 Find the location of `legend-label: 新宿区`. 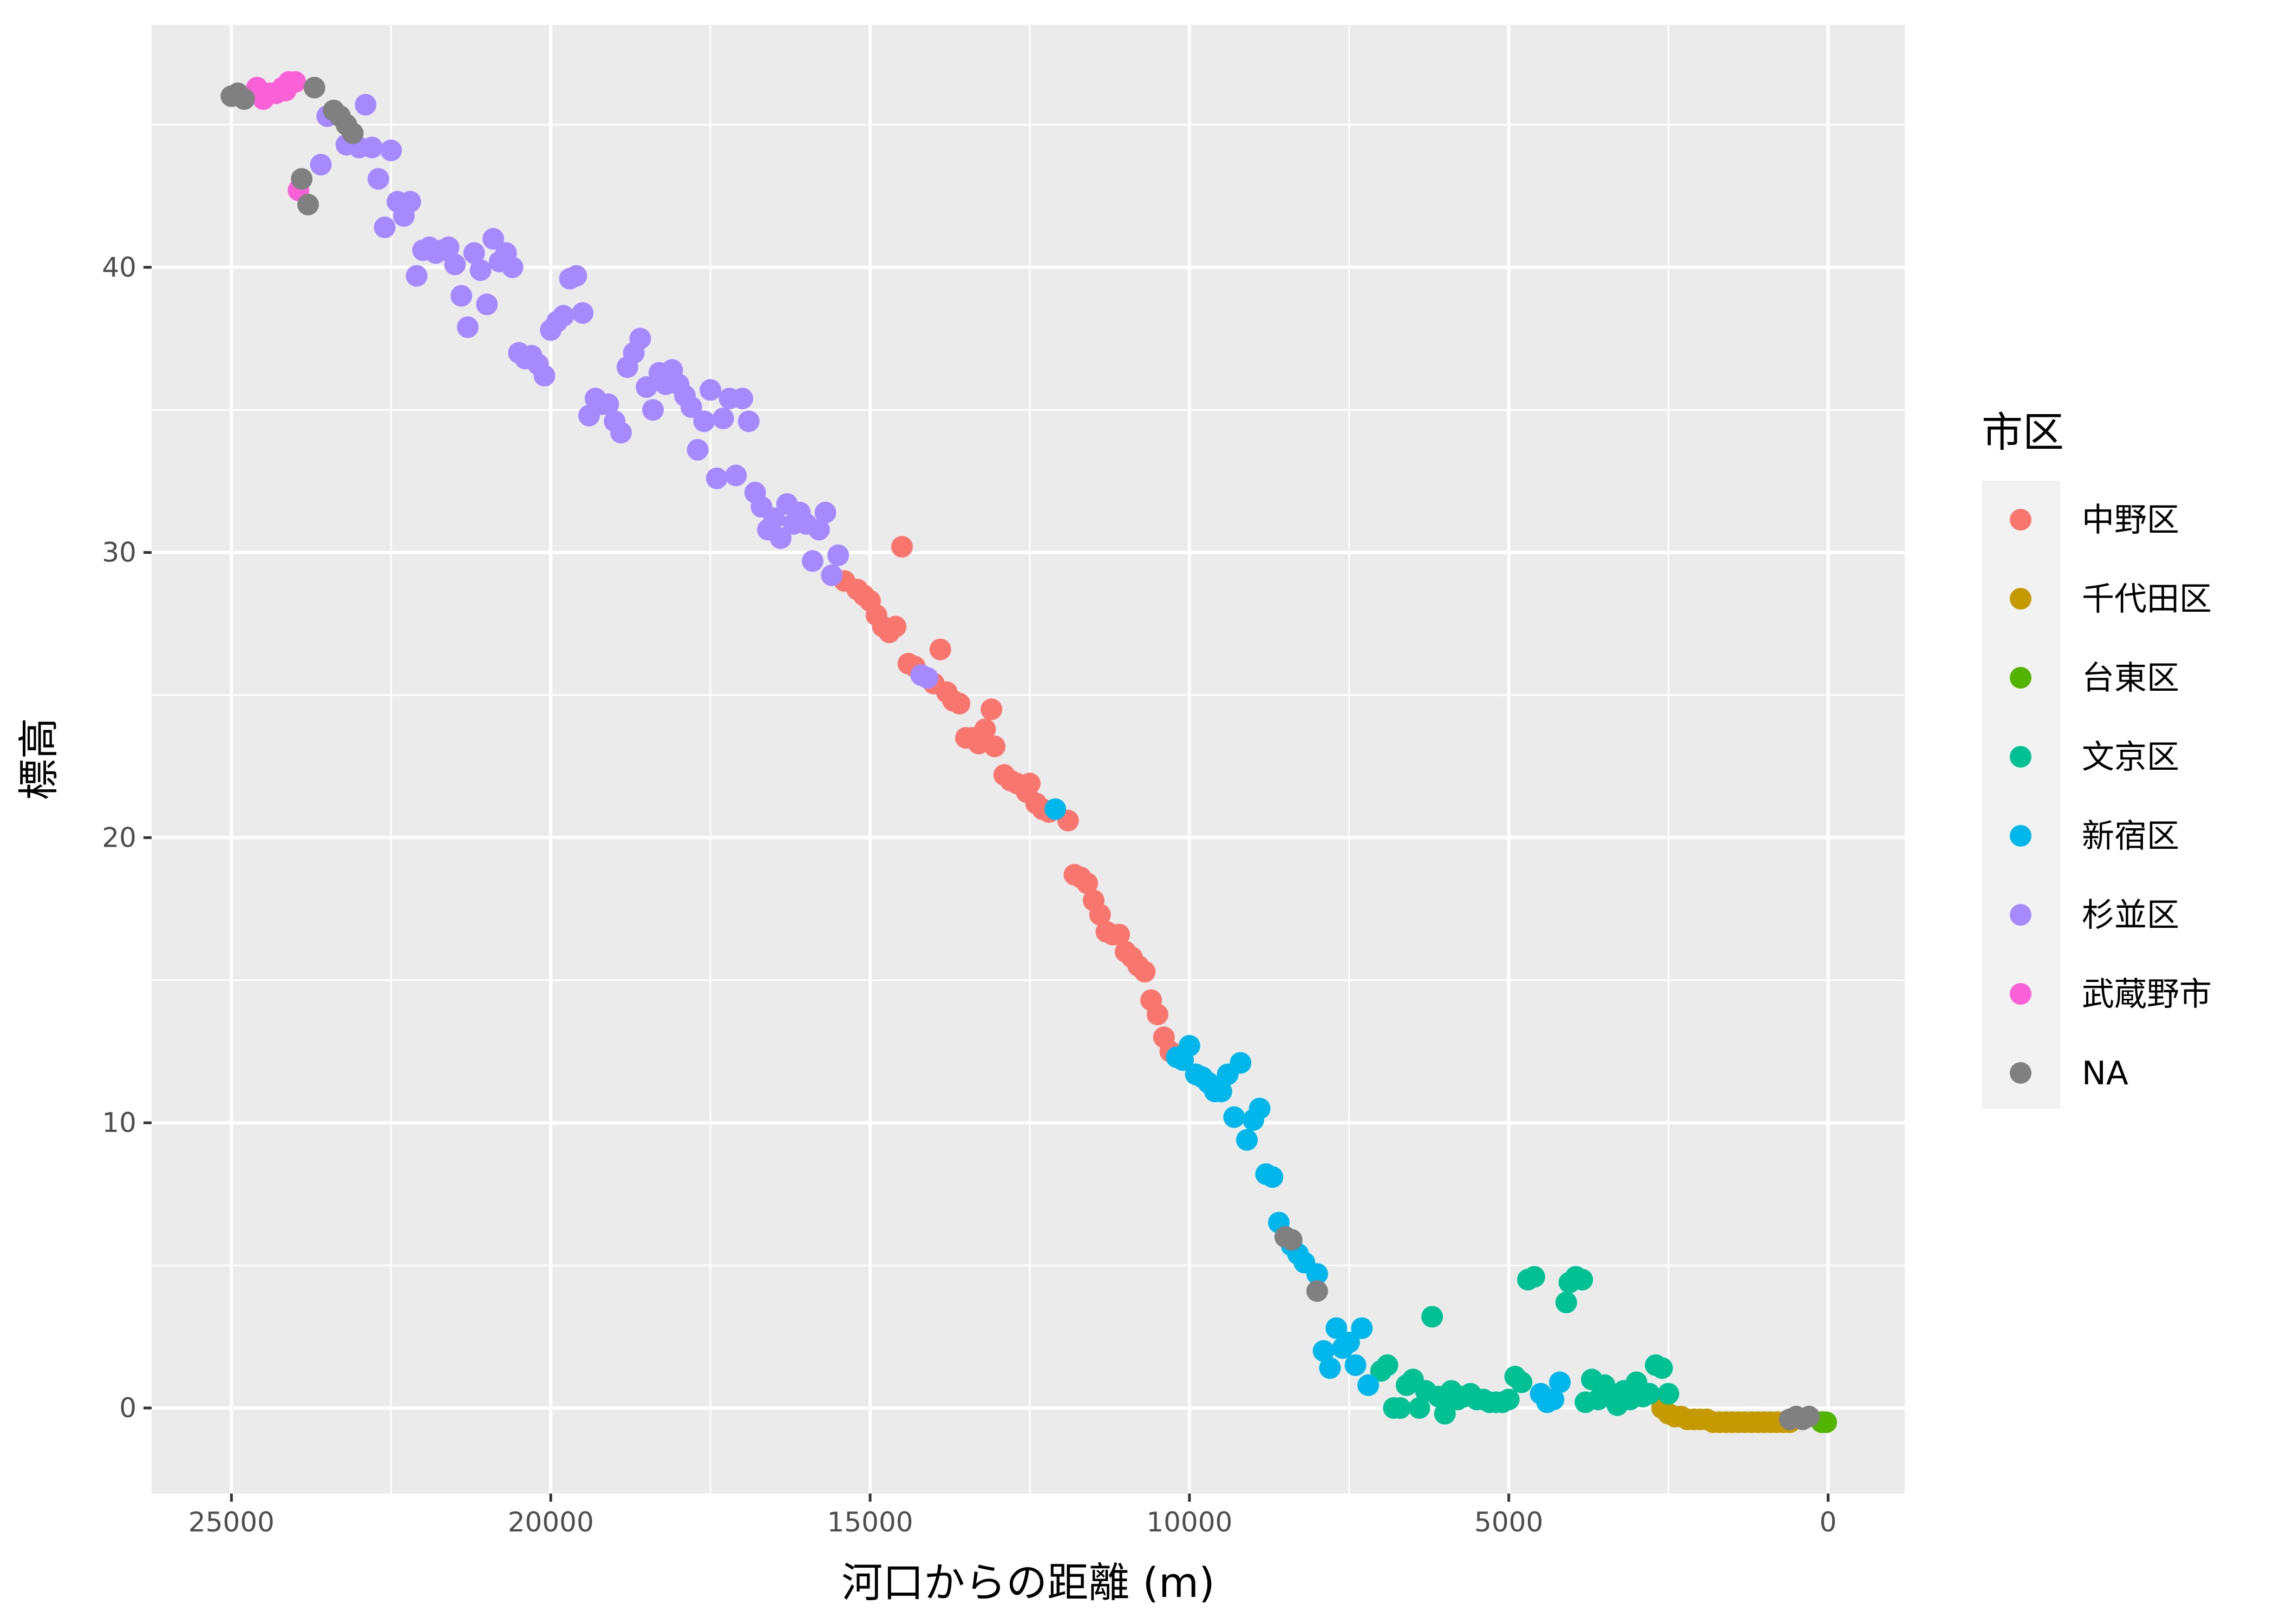

legend-label: 新宿区 is located at coordinates (2131, 836).